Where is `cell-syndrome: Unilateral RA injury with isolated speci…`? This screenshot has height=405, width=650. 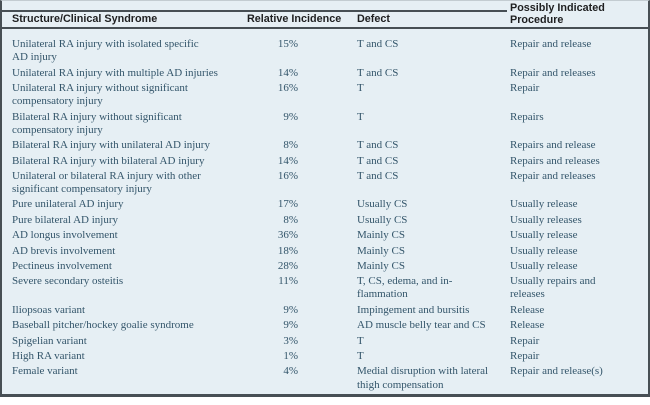
cell-syndrome: Unilateral RA injury with isolated speci… is located at coordinates (105, 51).